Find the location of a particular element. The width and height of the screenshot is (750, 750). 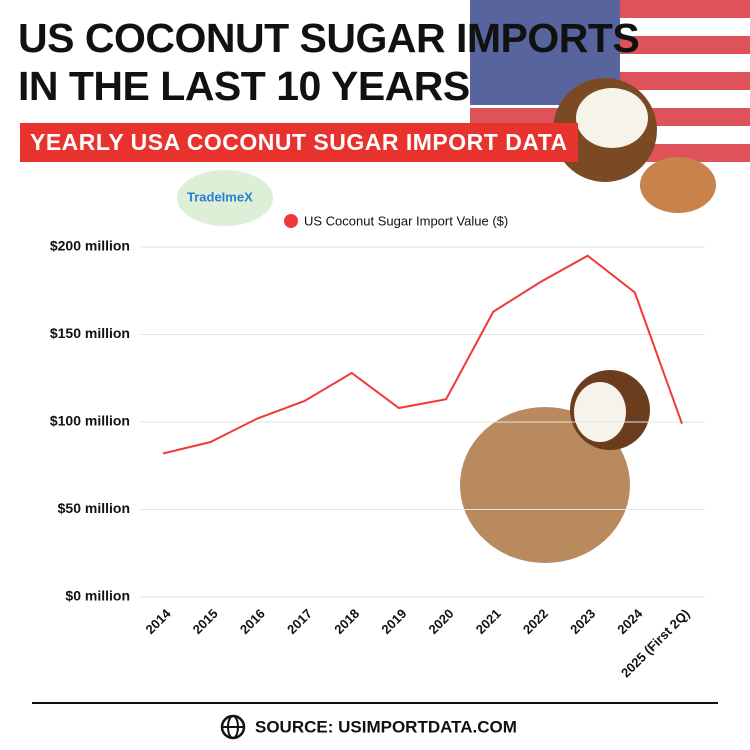

x-tick-label: 2024 is located at coordinates (630, 621).